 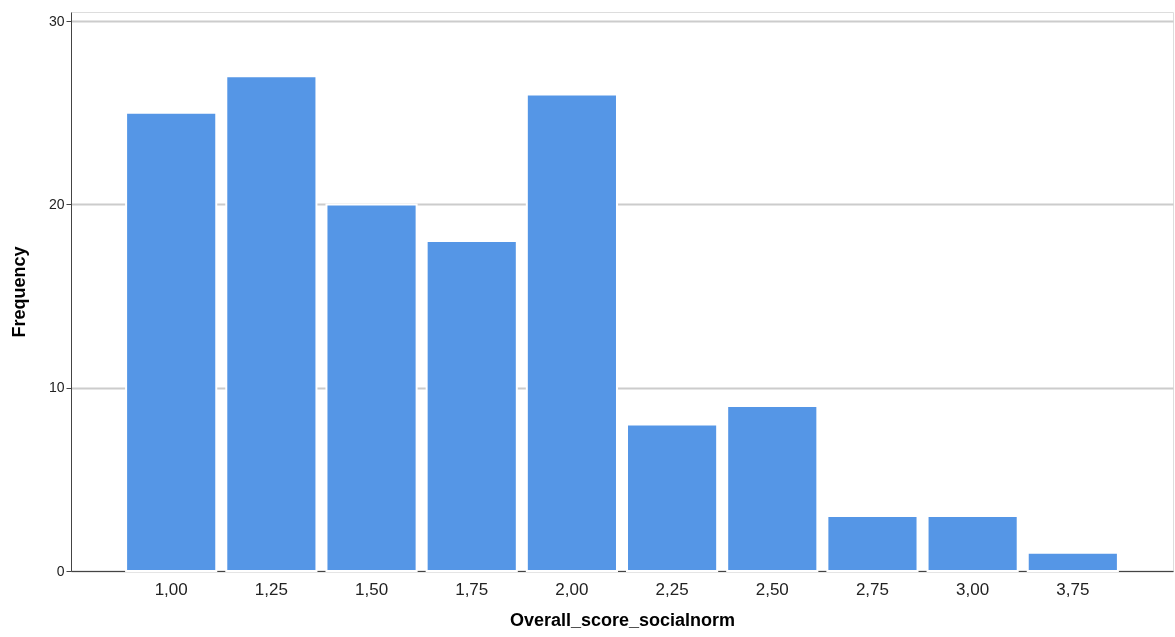 I want to click on y-tick-label: 0, so click(x=60, y=570).